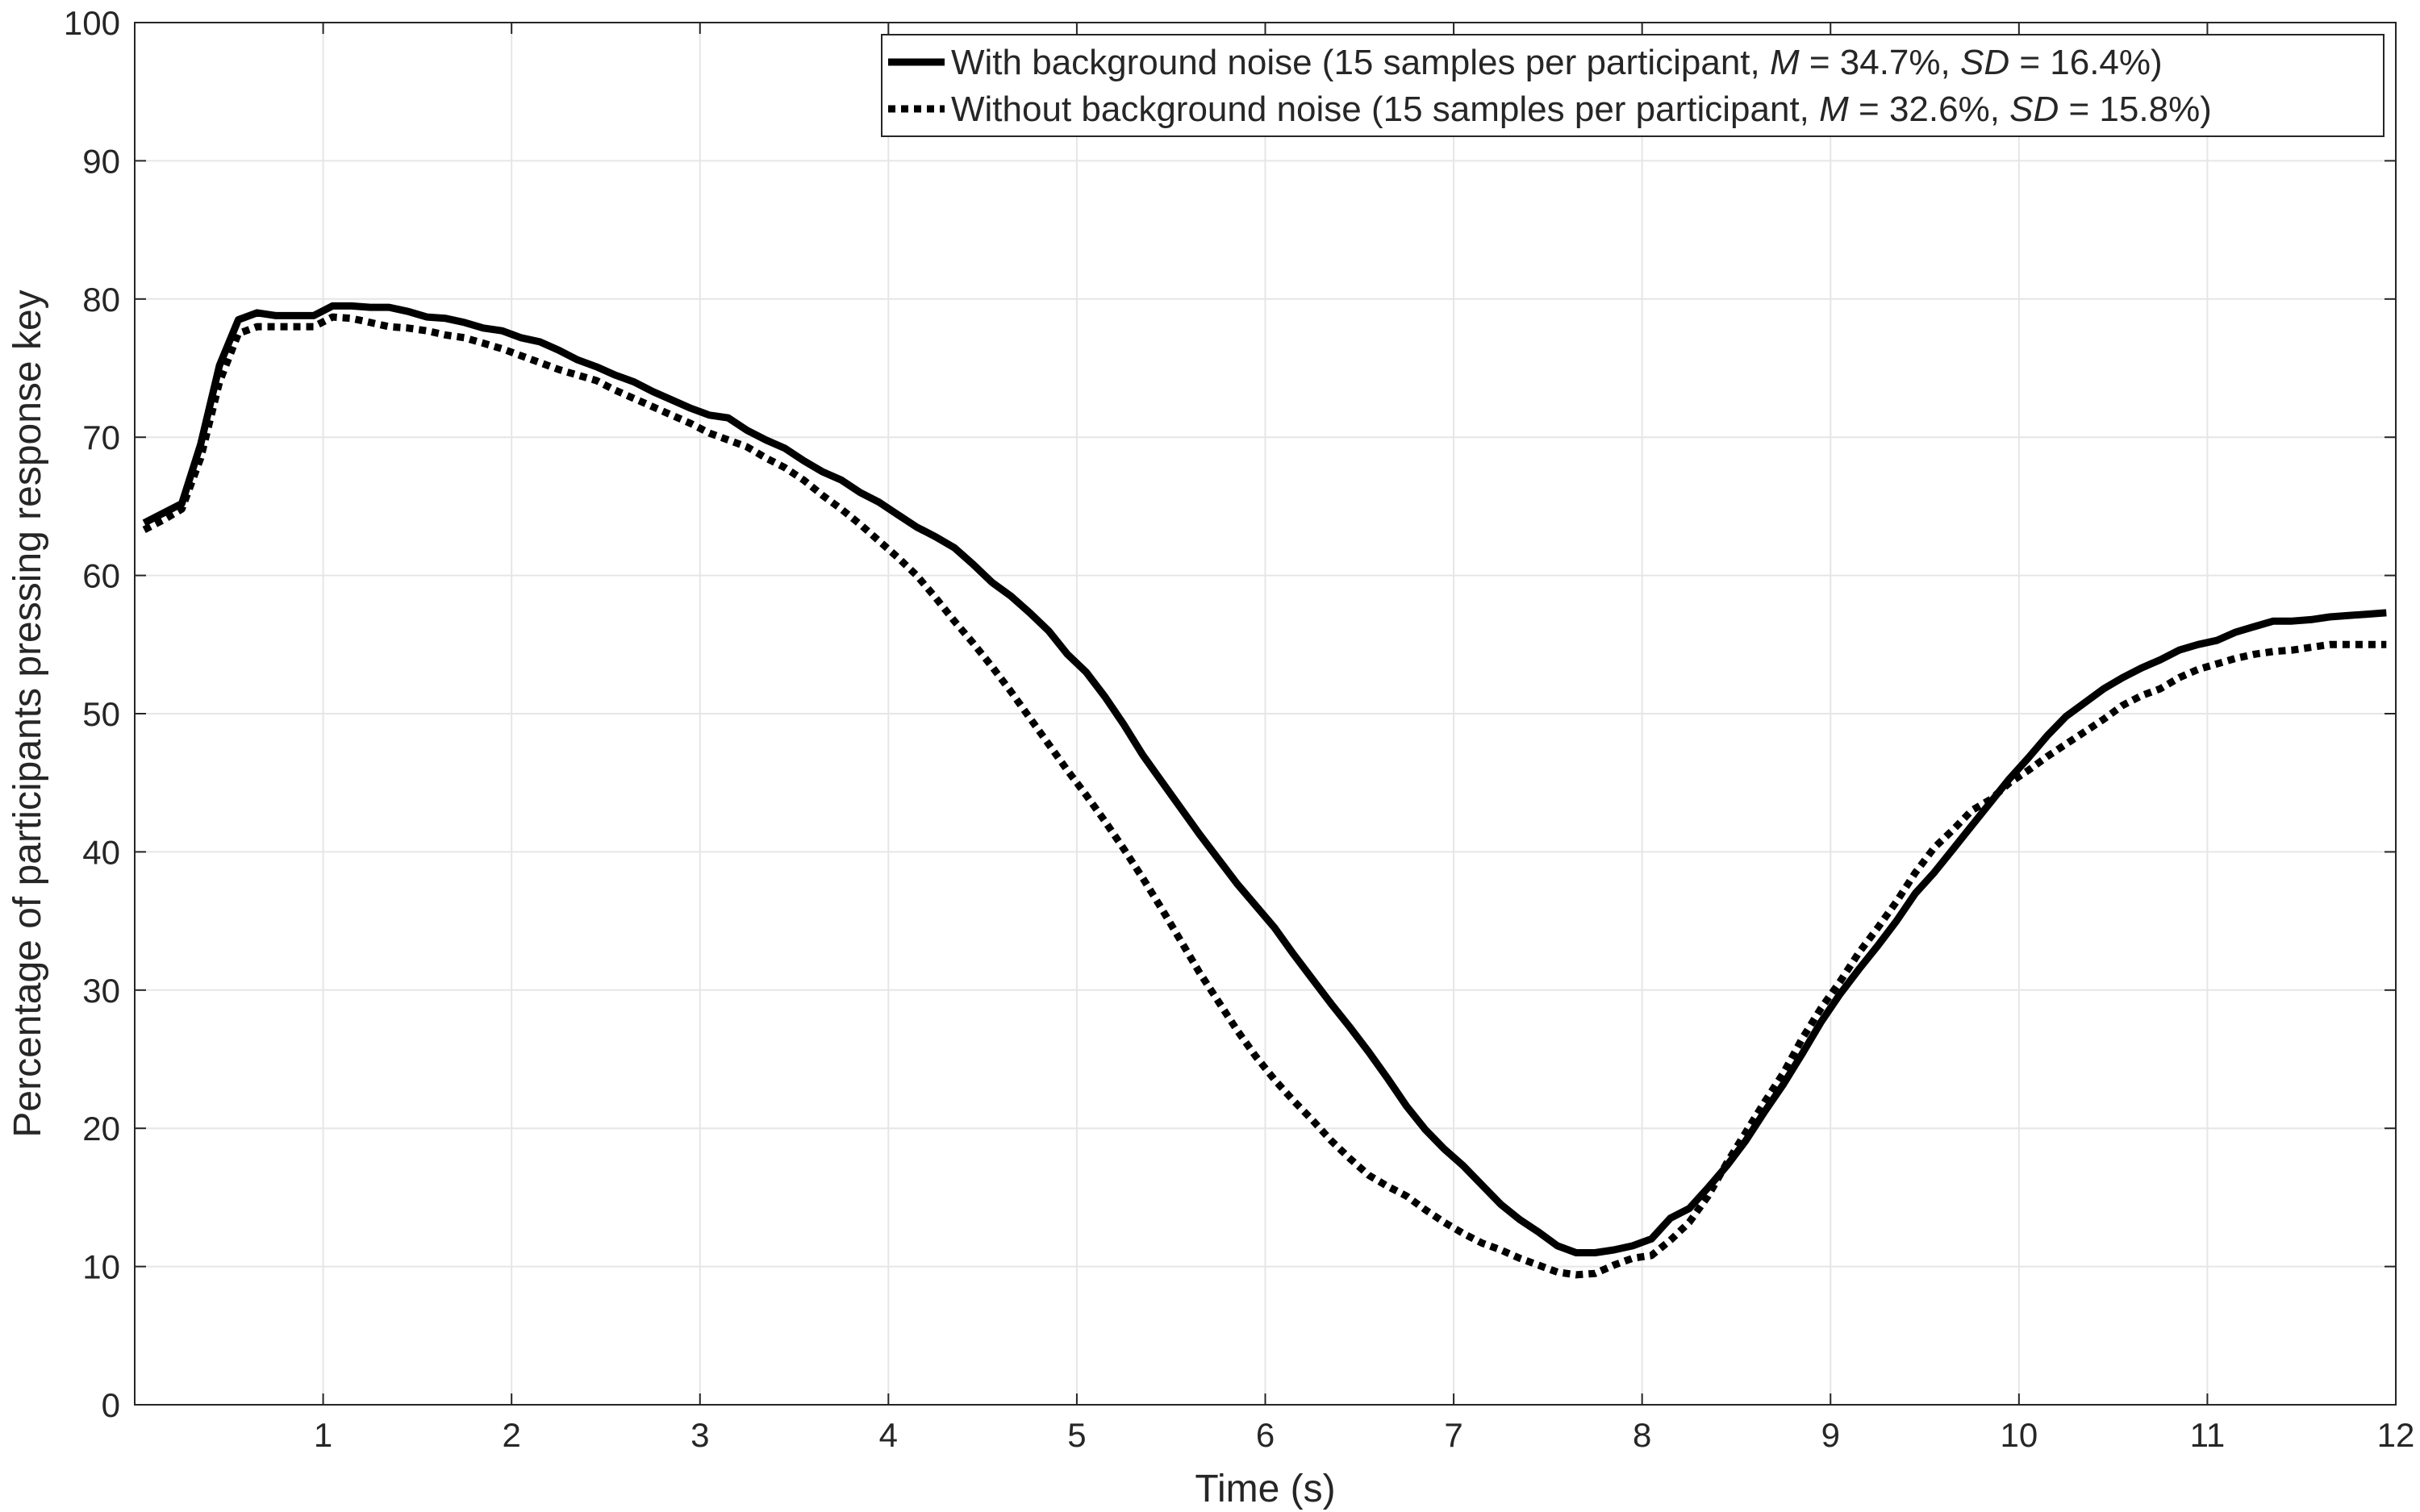 This screenshot has width=2420, height=1512. I want to click on legend-label-part: = 16.4%), so click(2086, 62).